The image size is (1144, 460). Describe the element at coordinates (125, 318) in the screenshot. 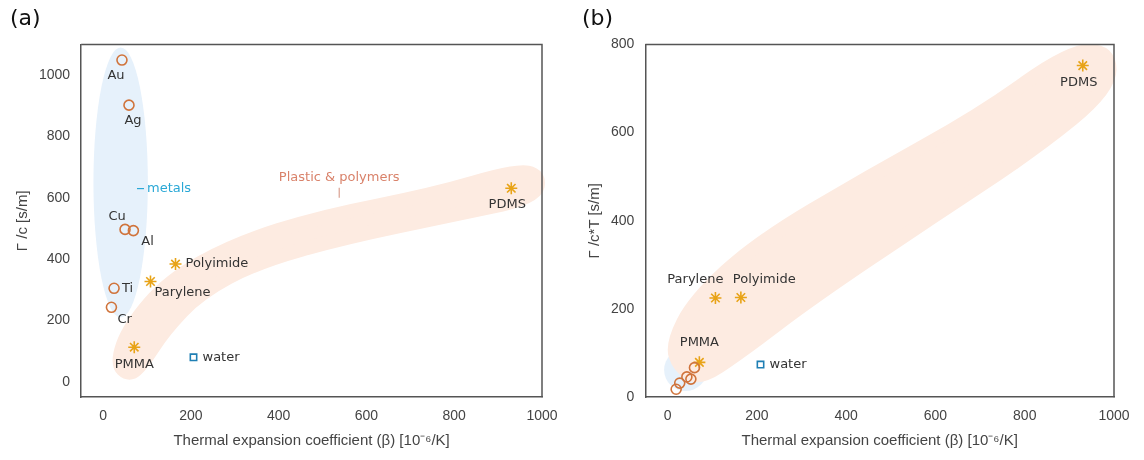

I see `annotation: Cr` at that location.